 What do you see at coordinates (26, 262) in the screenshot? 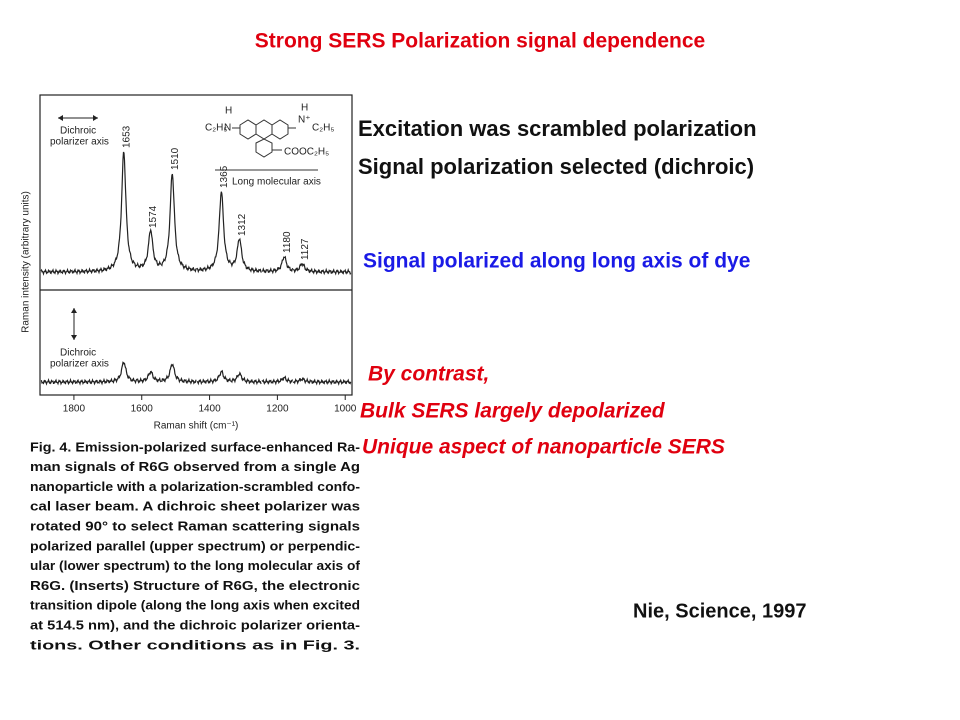
I see `y-axis-label: Raman intensity (arbitrary units)` at bounding box center [26, 262].